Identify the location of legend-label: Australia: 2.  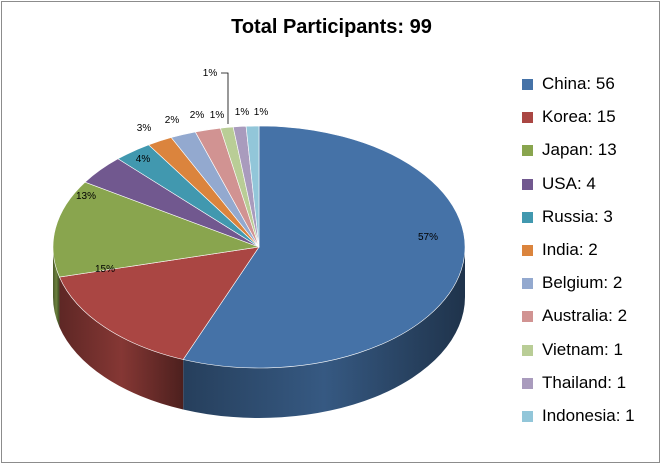
(585, 316).